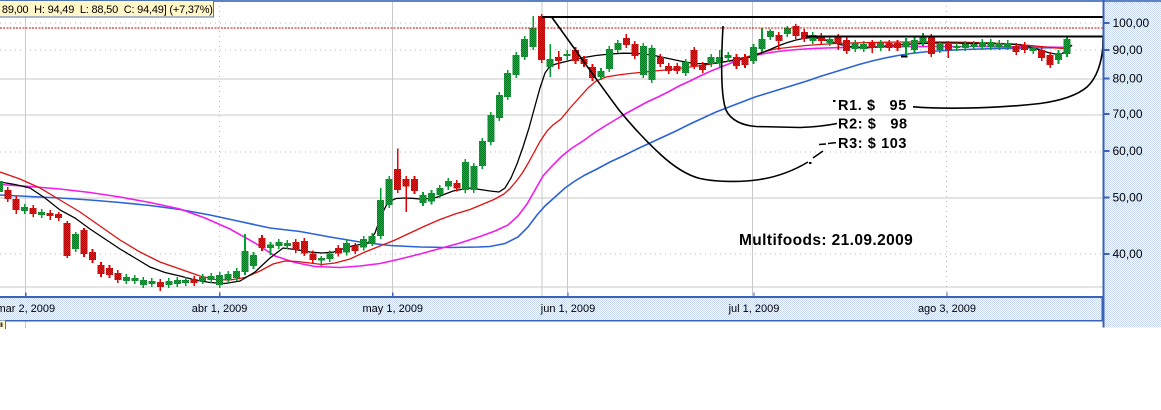 Image resolution: width=1161 pixels, height=410 pixels. Describe the element at coordinates (567, 309) in the screenshot. I see `svg-text: jun 1, 2009` at that location.